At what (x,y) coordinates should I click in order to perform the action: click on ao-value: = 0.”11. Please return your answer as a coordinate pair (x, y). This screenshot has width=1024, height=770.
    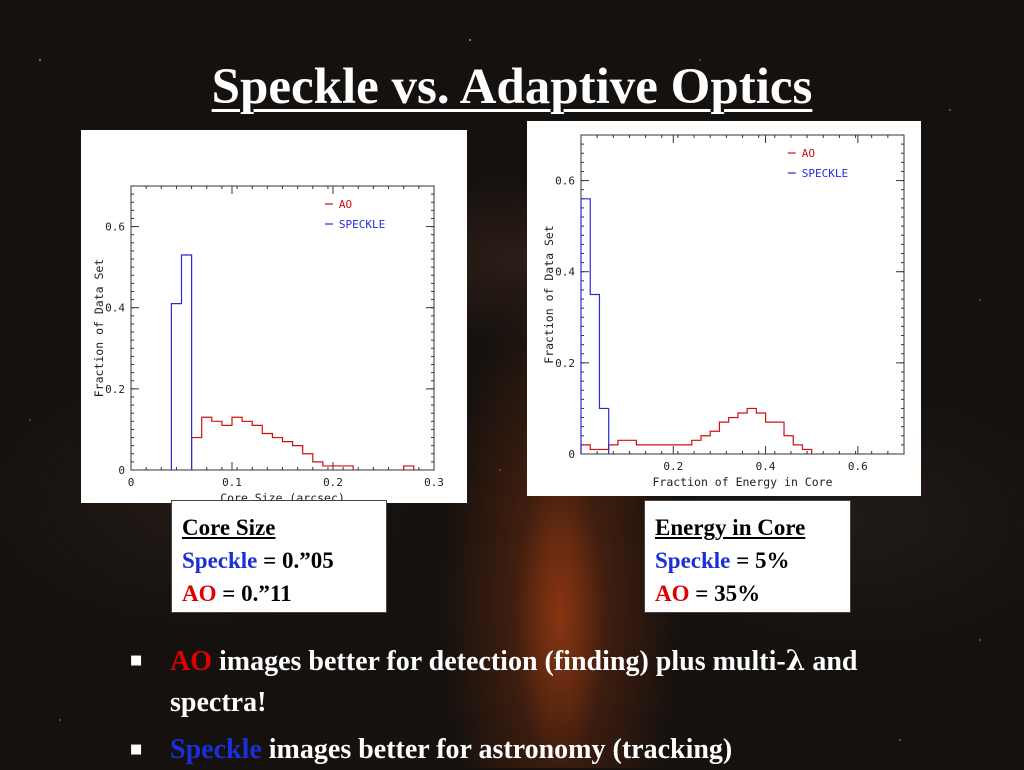
    Looking at the image, I should click on (254, 593).